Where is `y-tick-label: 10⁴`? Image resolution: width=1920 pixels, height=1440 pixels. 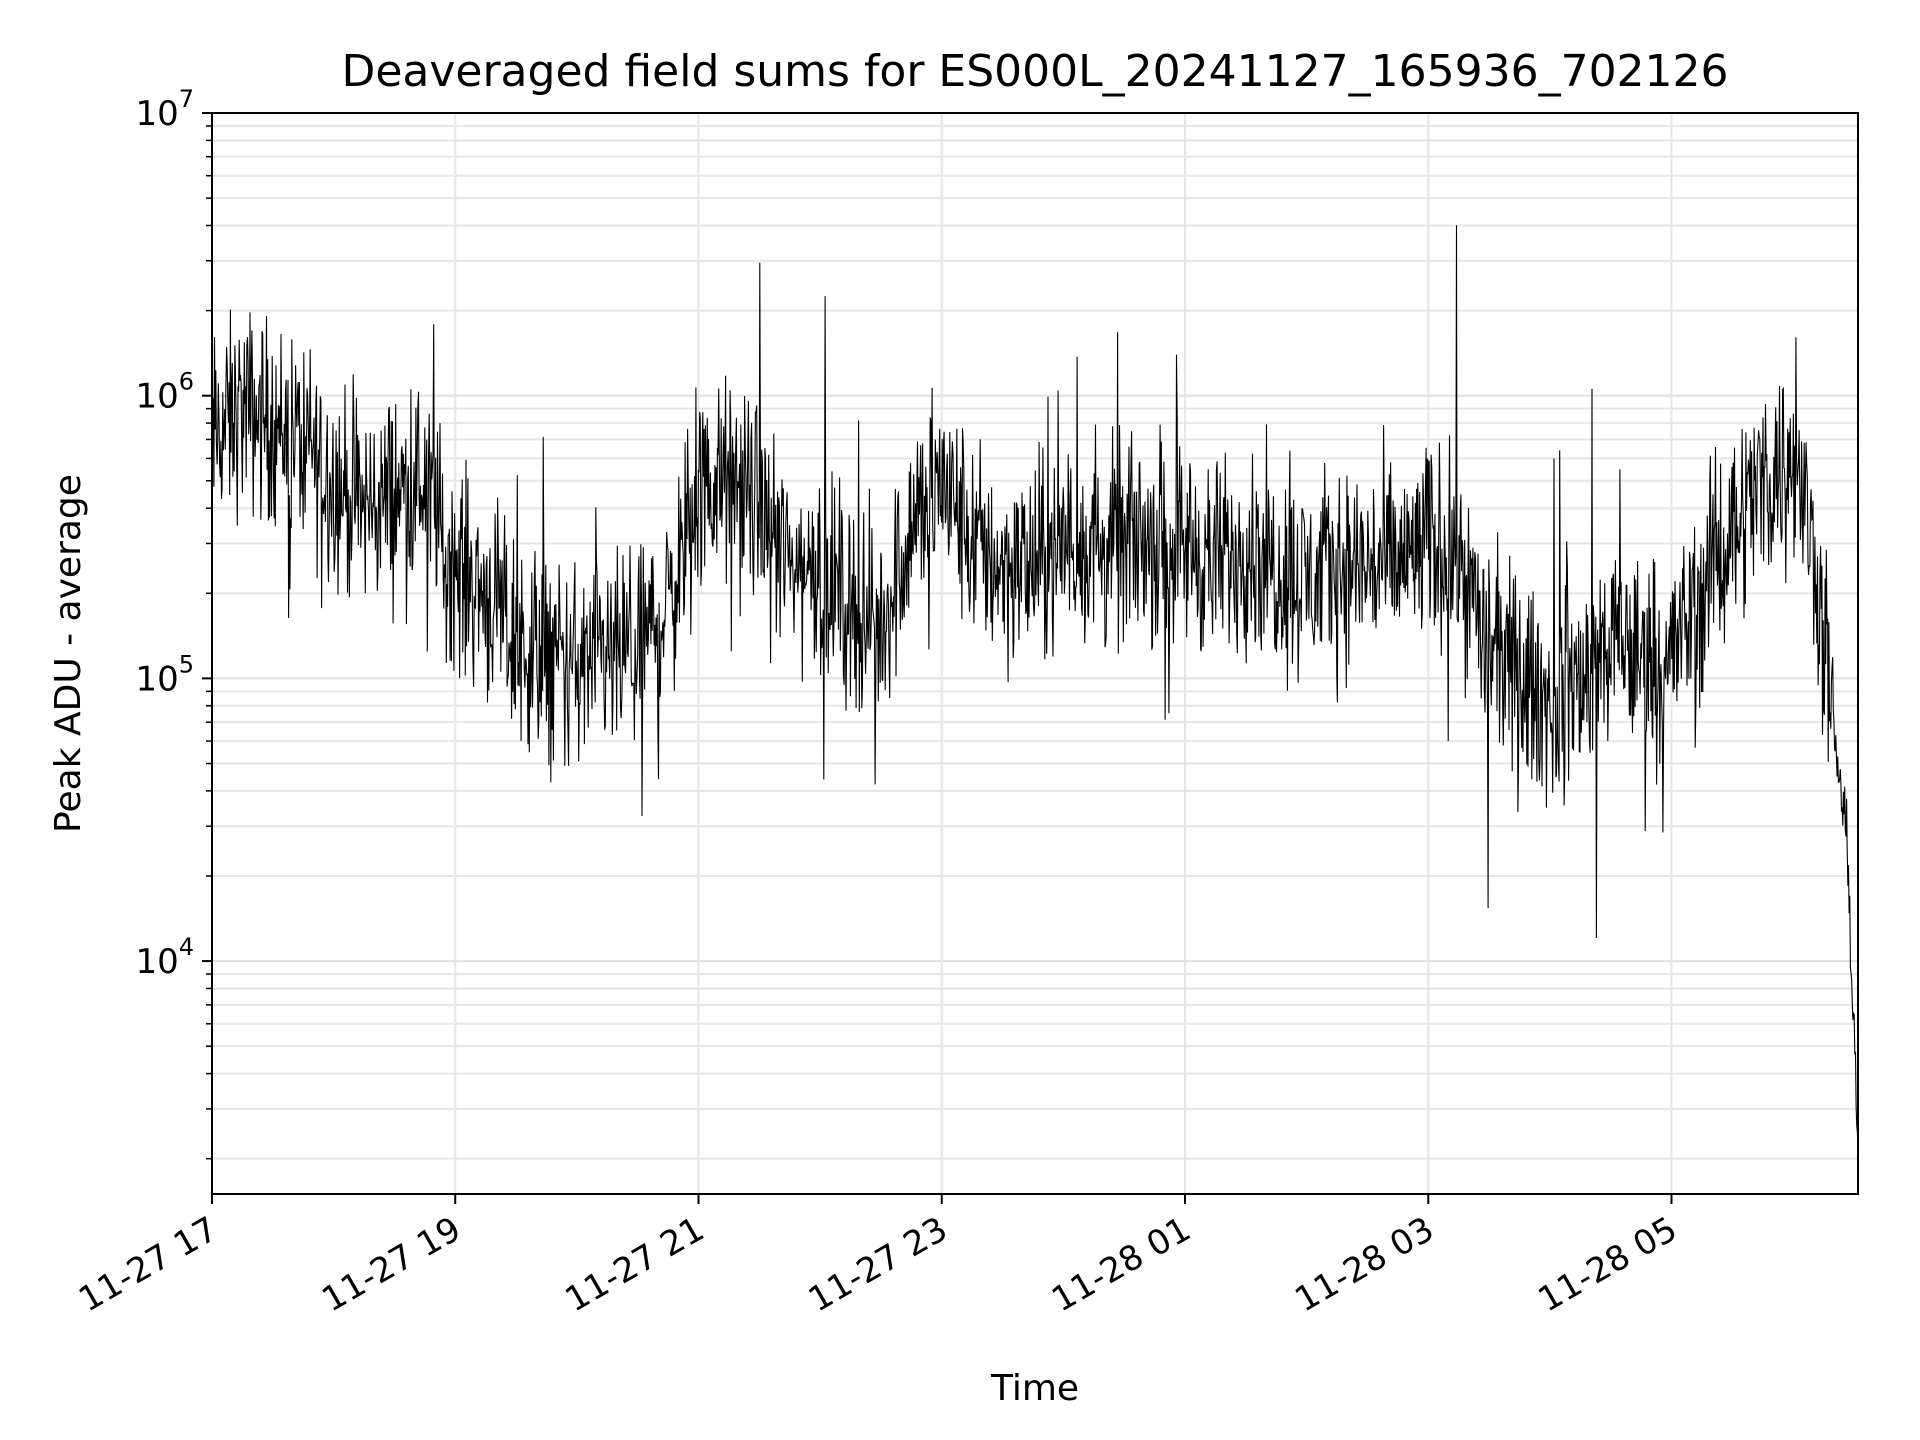
y-tick-label: 10⁴ is located at coordinates (164, 957).